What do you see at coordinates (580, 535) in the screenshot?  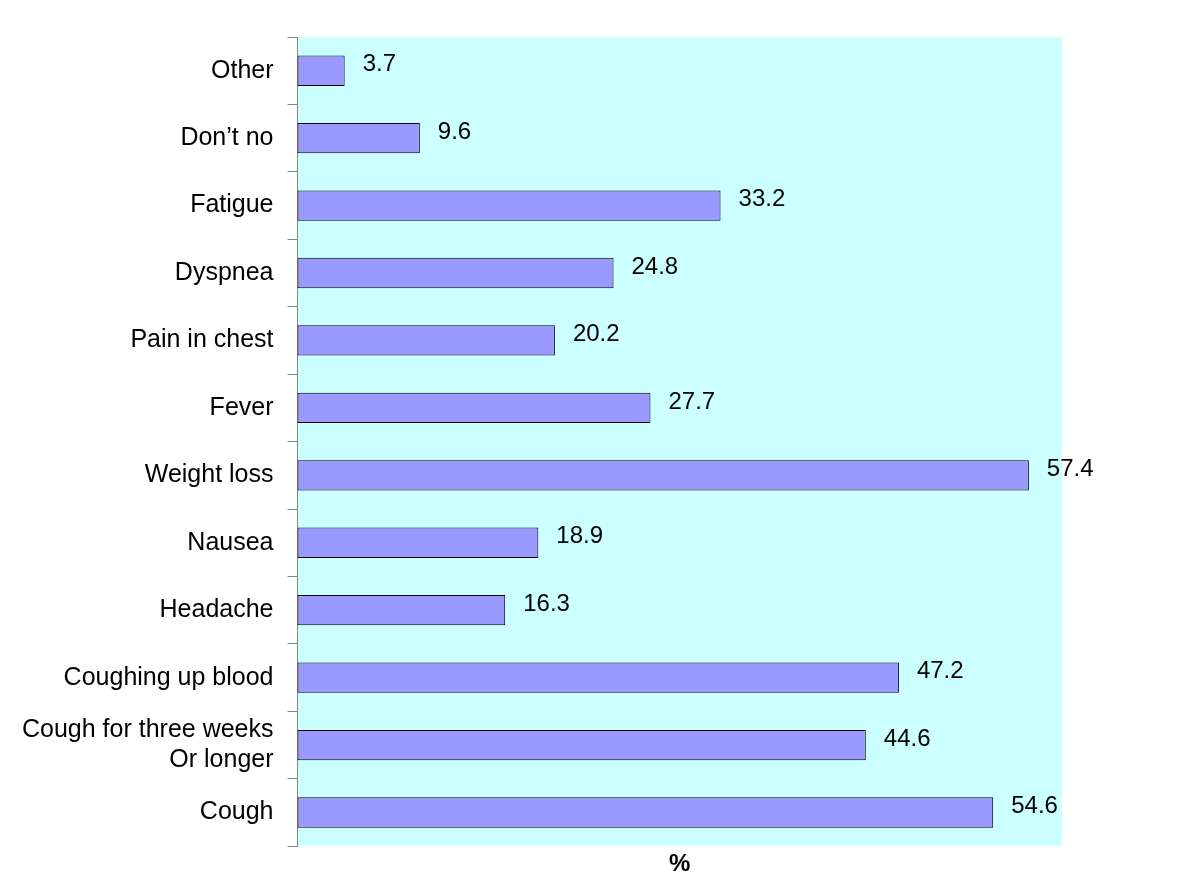 I see `data-label: 18.9` at bounding box center [580, 535].